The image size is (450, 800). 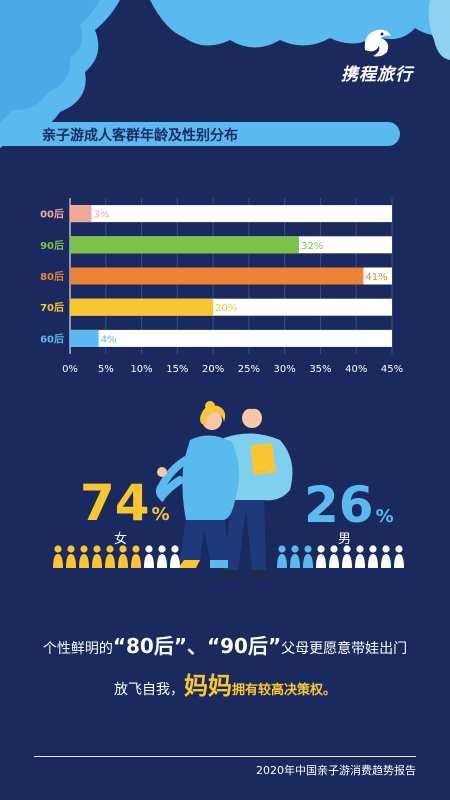 What do you see at coordinates (244, 646) in the screenshot?
I see `caption-90s: “90后”` at bounding box center [244, 646].